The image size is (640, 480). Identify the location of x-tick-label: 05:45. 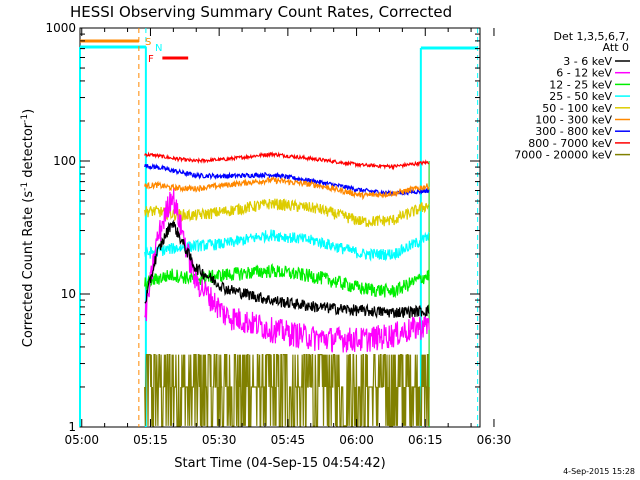
(288, 440).